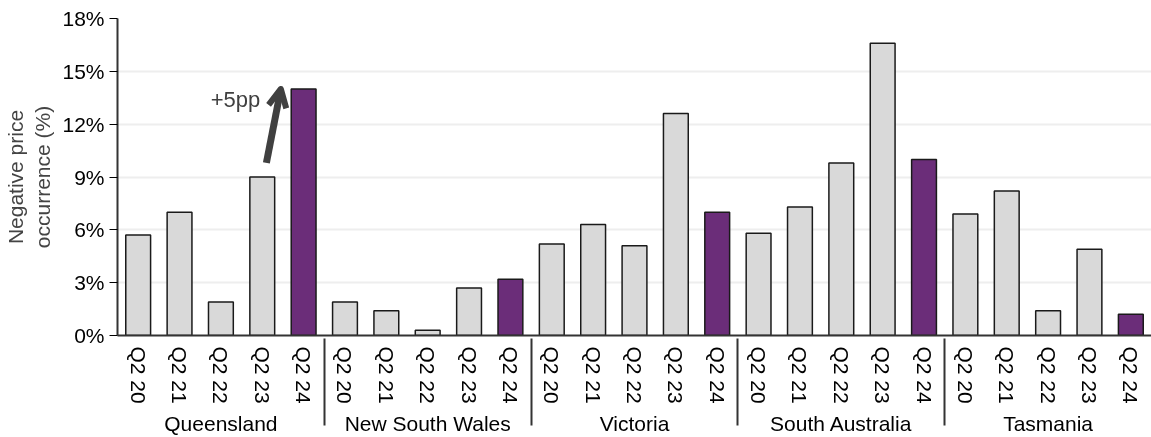 This screenshot has width=1151, height=437. Describe the element at coordinates (89, 283) in the screenshot. I see `y-tick-label: 3%` at that location.